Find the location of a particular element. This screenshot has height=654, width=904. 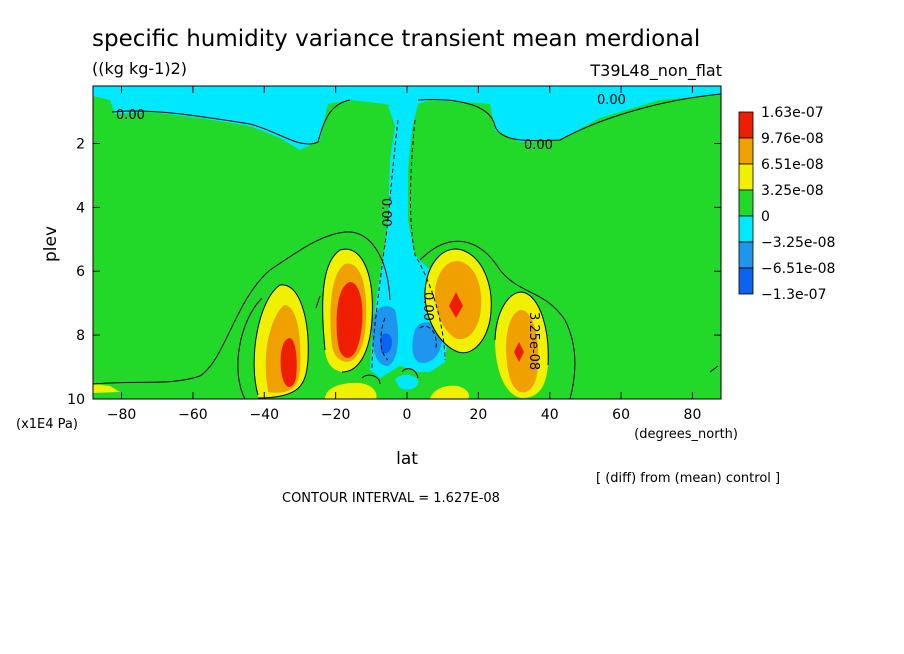

x-tick-label: −60 is located at coordinates (193, 415).